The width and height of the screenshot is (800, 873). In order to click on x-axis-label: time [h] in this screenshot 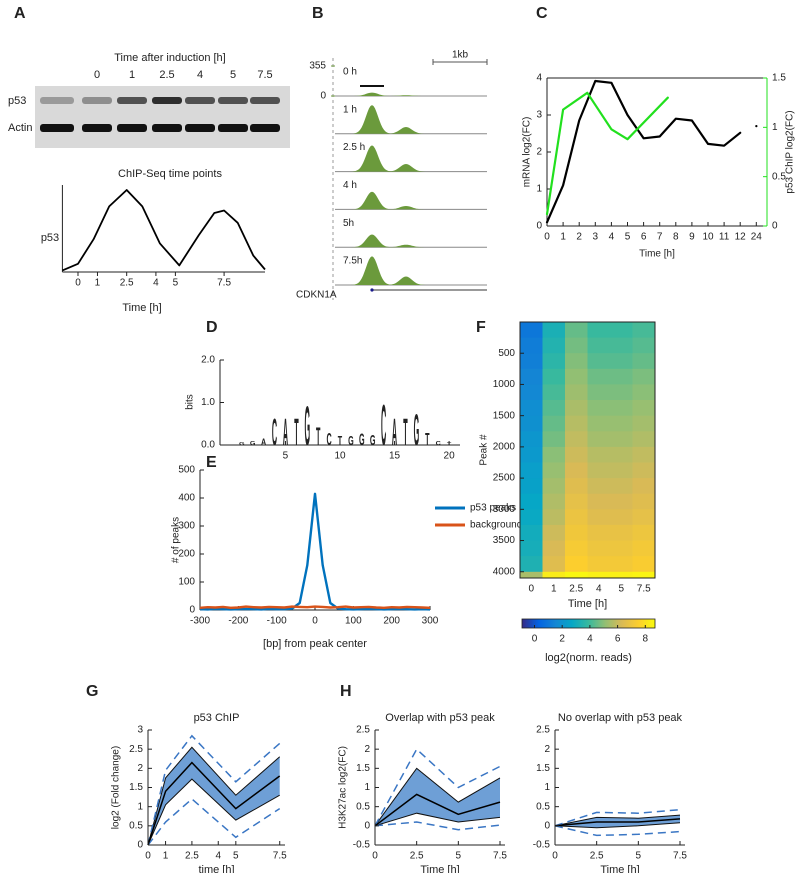, I will do `click(216, 868)`.